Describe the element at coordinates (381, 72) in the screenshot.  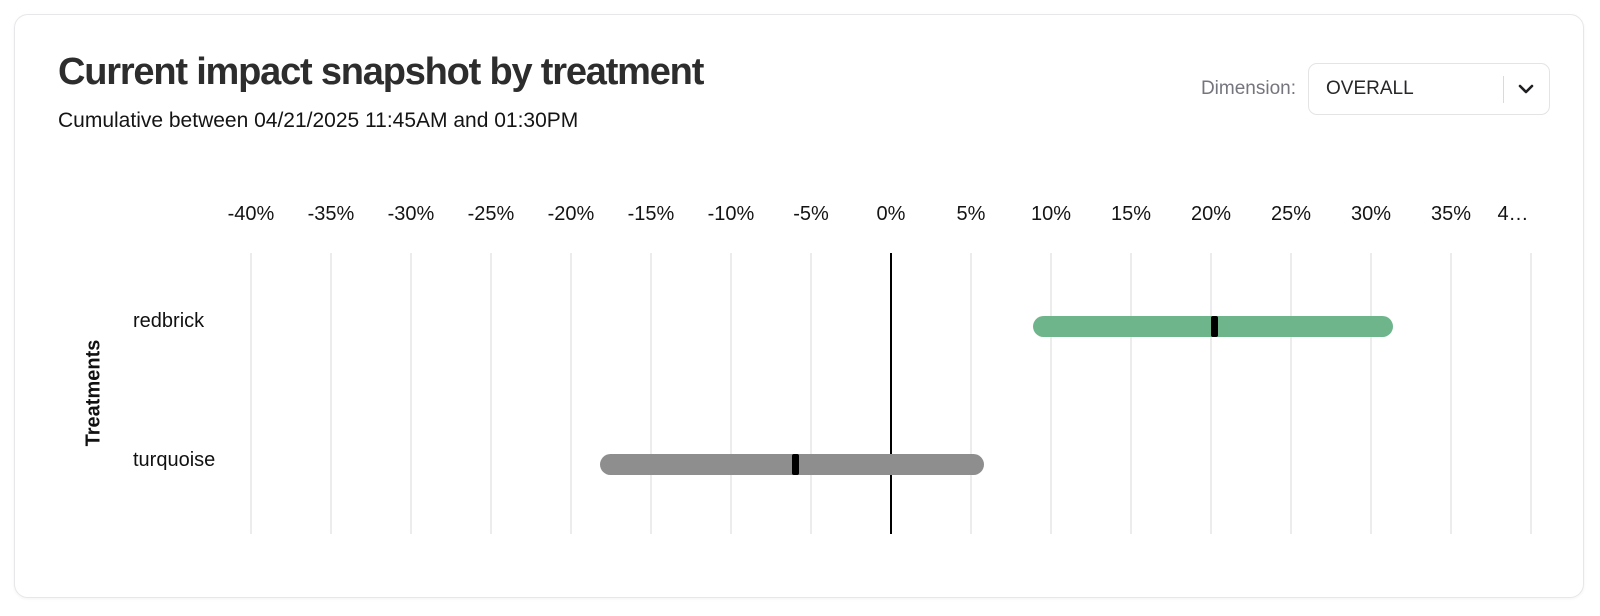
I see `page-title: Current impact snapshot by treatment` at that location.